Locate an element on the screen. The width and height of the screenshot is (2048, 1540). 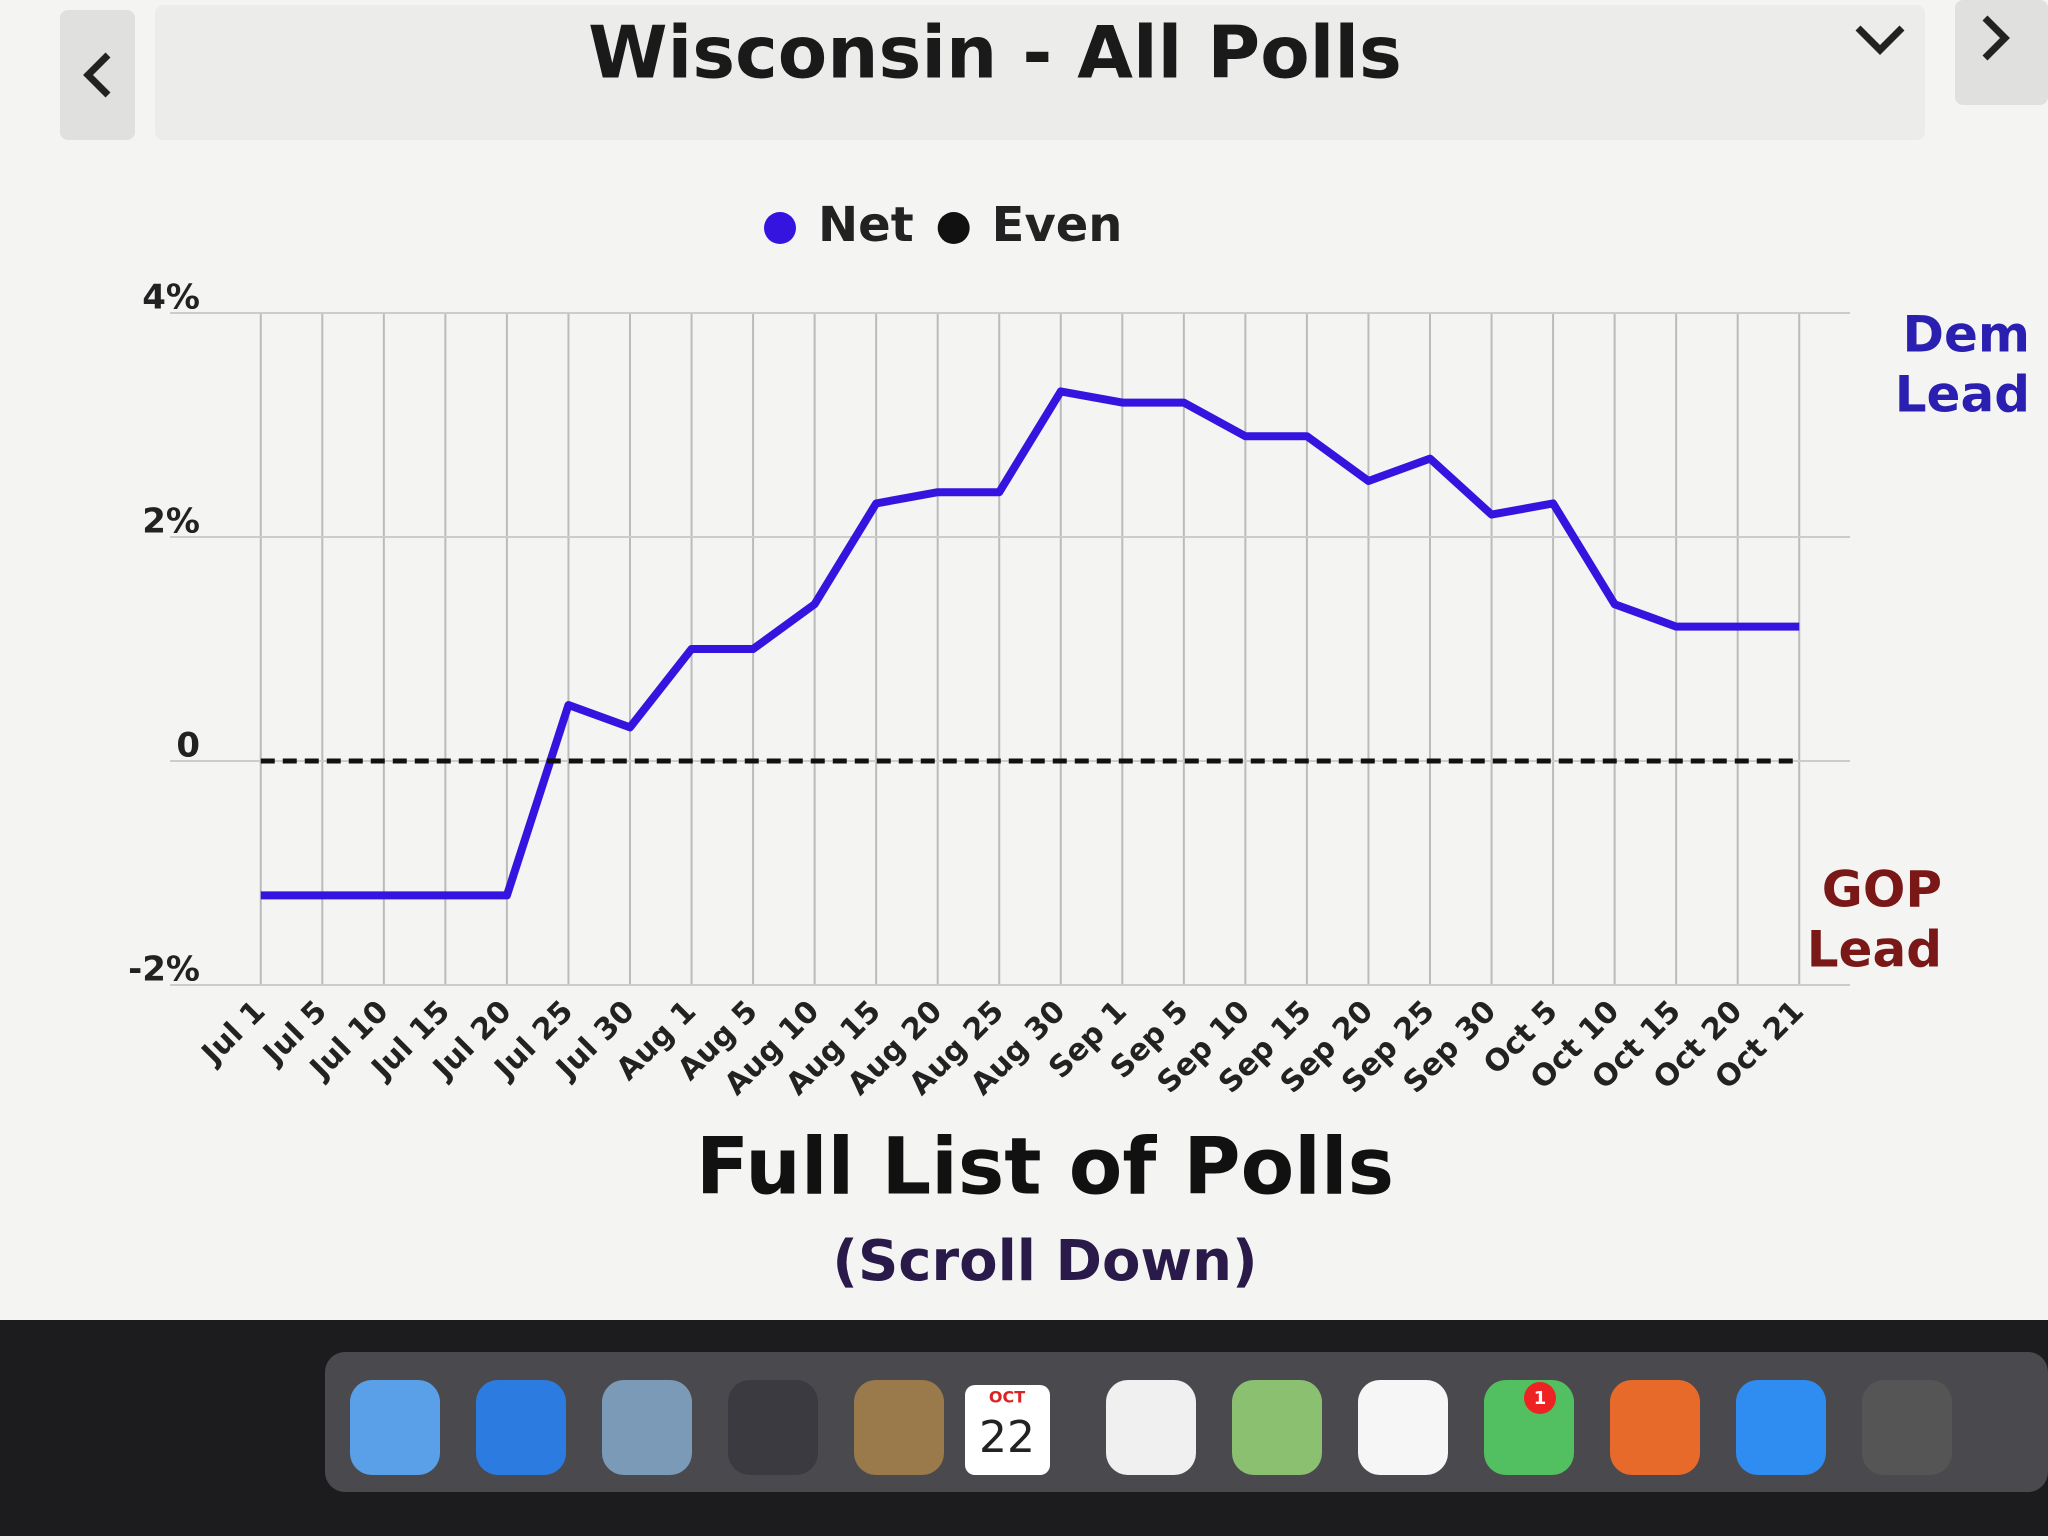
legend-label: Even is located at coordinates (1057, 225).